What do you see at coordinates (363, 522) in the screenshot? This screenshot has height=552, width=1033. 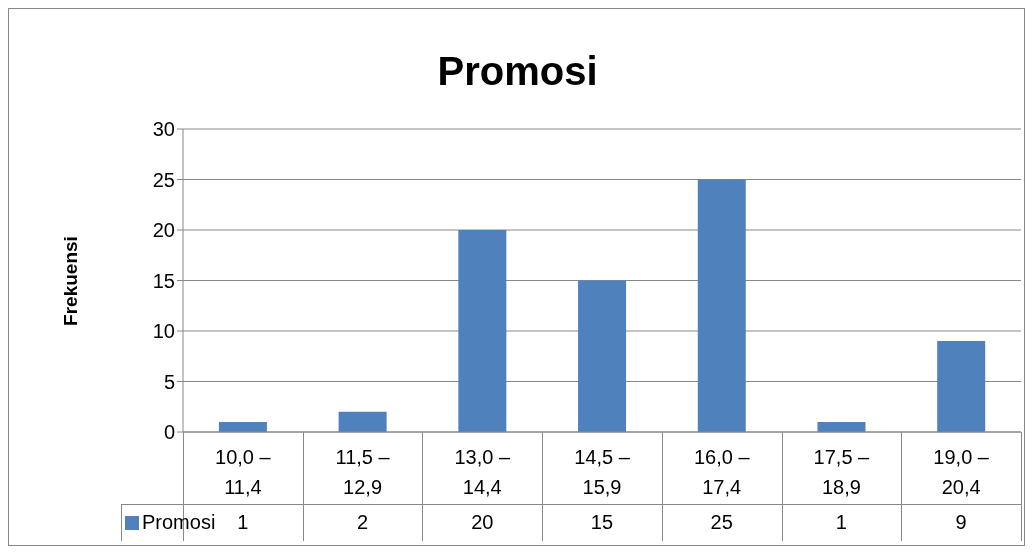 I see `data-label: 2` at bounding box center [363, 522].